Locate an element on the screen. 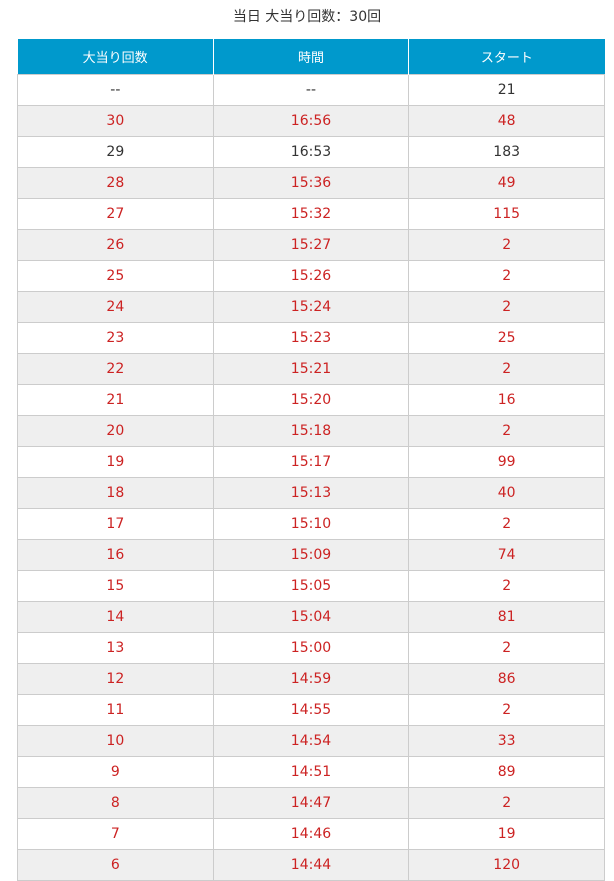 This screenshot has width=614, height=881. cell-time: 15:09 is located at coordinates (311, 555).